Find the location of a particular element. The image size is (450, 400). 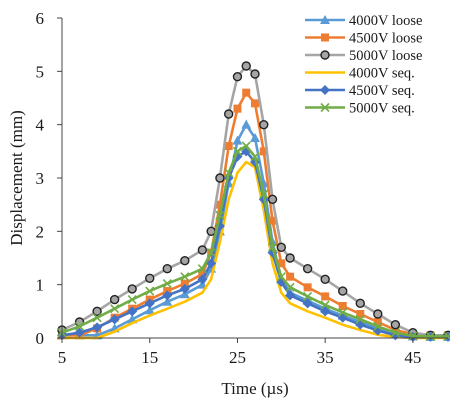

x-tick-label: 25 is located at coordinates (237, 357).